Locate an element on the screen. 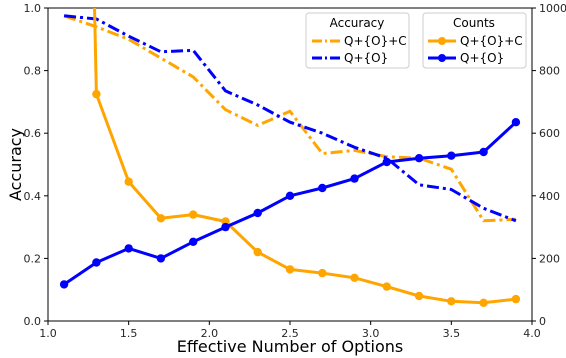 Image resolution: width=566 pixels, height=358 pixels. legend-counts-label-qoc: Q+{O}+C is located at coordinates (491, 41).